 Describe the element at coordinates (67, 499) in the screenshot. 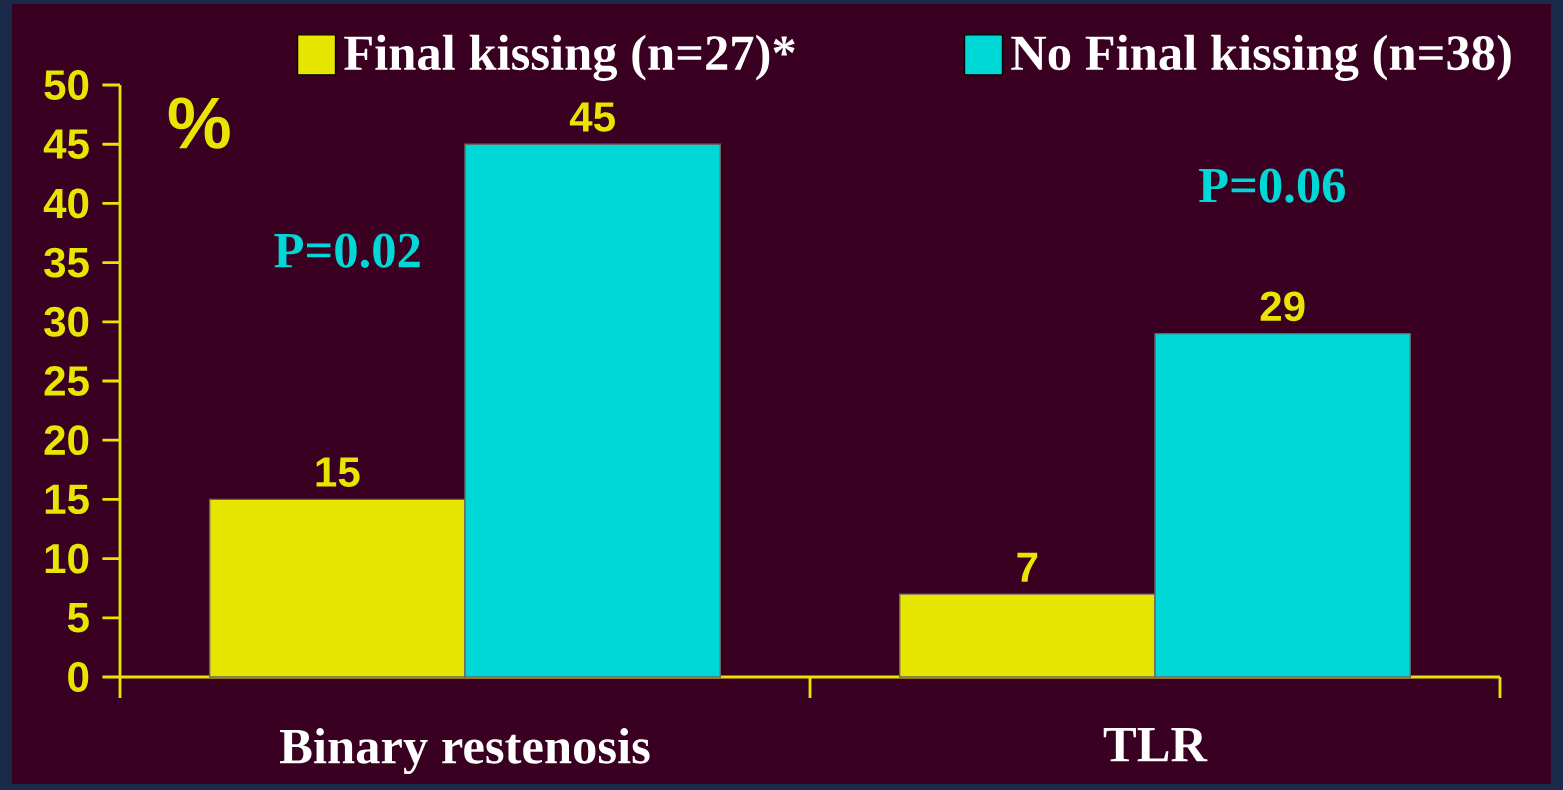

I see `y-tick-label: 15` at that location.